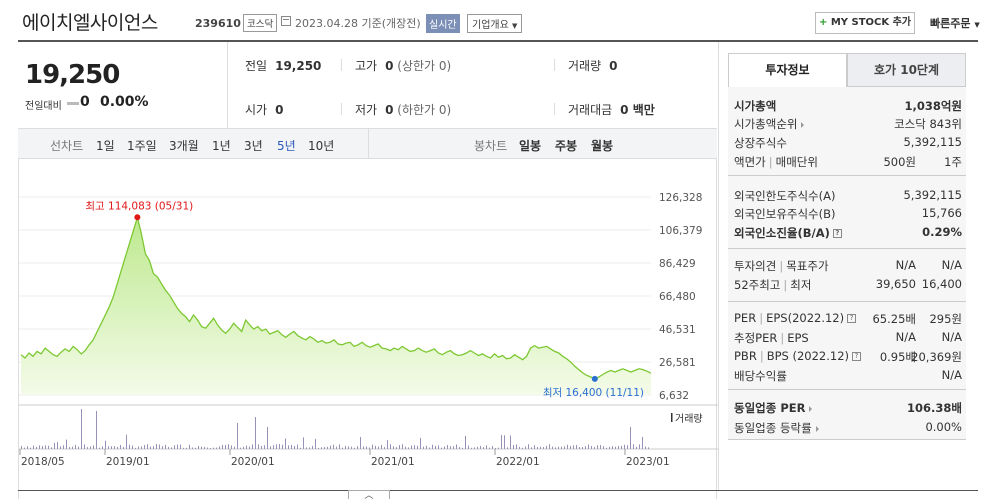  What do you see at coordinates (785, 214) in the screenshot?
I see `info-label-text: 외국인보유주식수(B)` at bounding box center [785, 214].